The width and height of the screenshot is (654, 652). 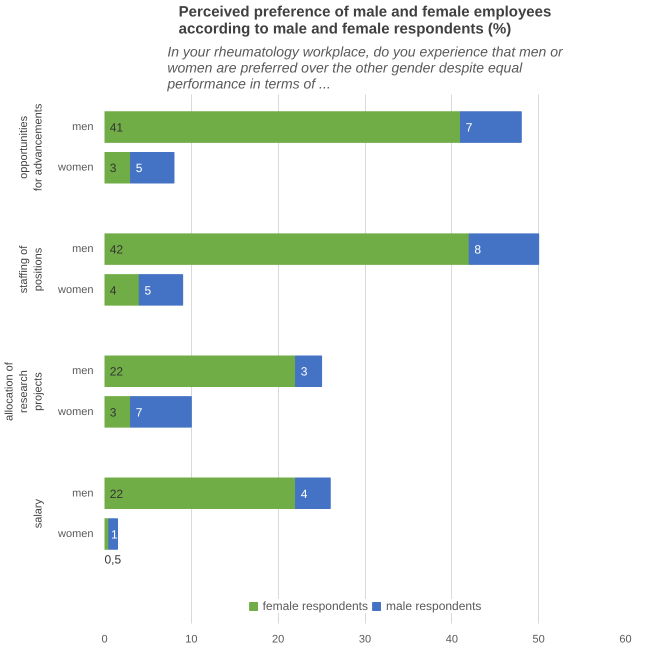 What do you see at coordinates (117, 249) in the screenshot?
I see `data-label: 42` at bounding box center [117, 249].